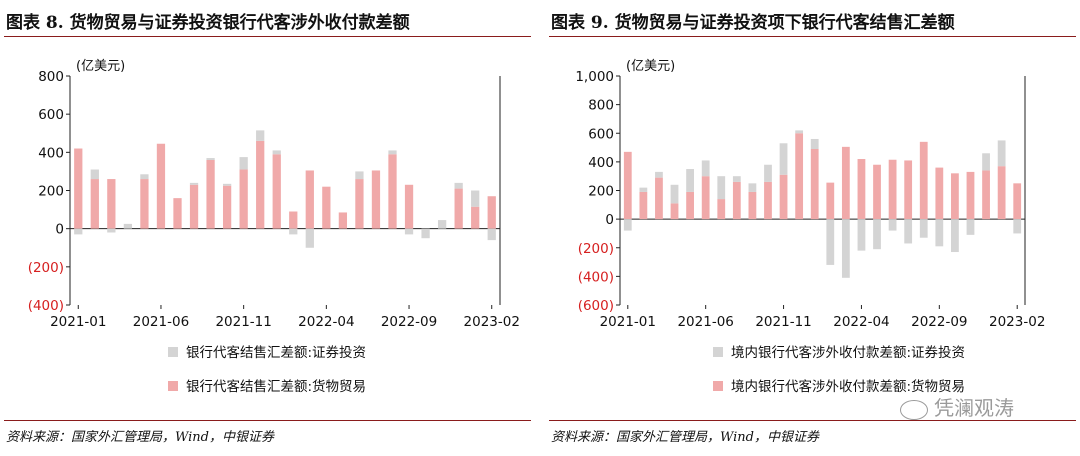 The height and width of the screenshot is (456, 1080). Describe the element at coordinates (276, 386) in the screenshot. I see `legend-label: 银行代客结售汇差额:货物贸易` at that location.